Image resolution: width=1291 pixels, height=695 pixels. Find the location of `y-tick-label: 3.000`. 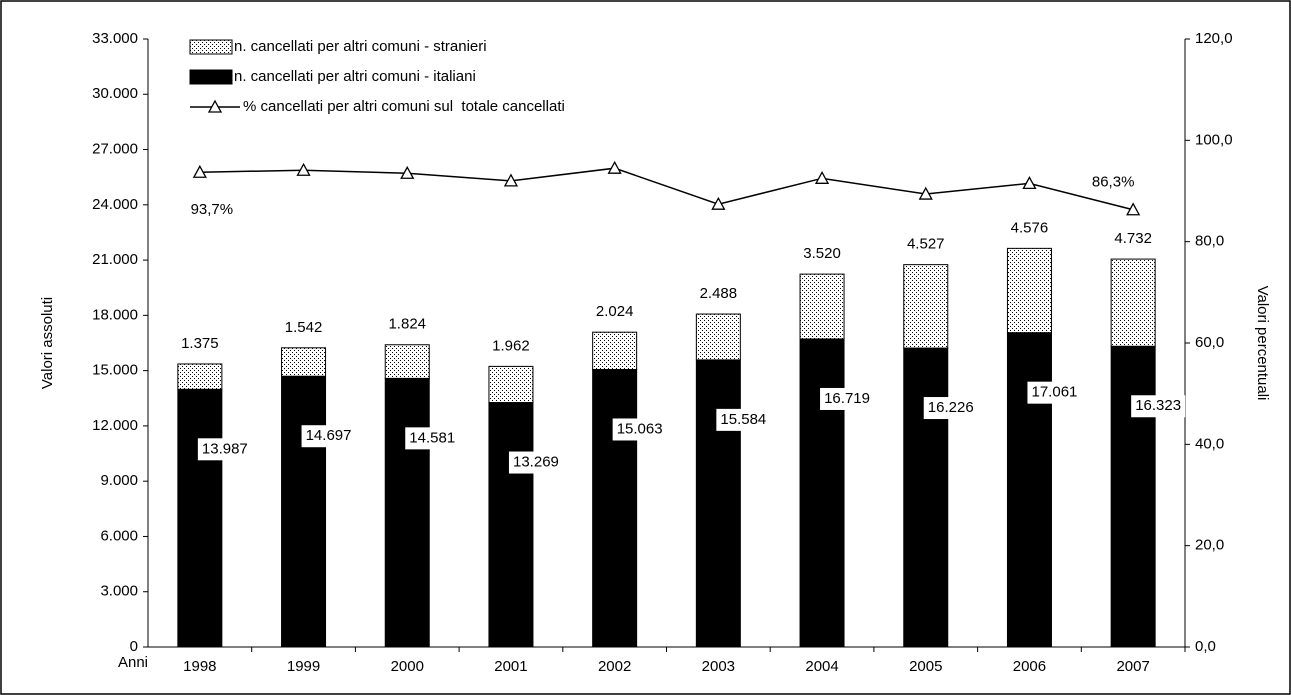

y-tick-label: 3.000 is located at coordinates (119, 591).